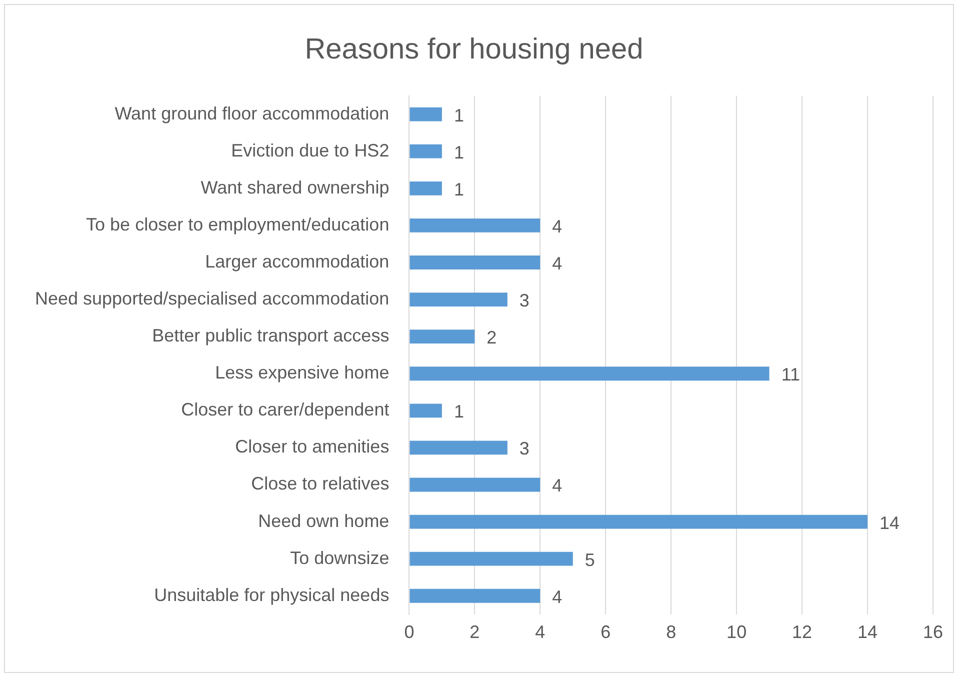 Image resolution: width=958 pixels, height=677 pixels. Describe the element at coordinates (802, 632) in the screenshot. I see `x-tick-label: 12` at that location.